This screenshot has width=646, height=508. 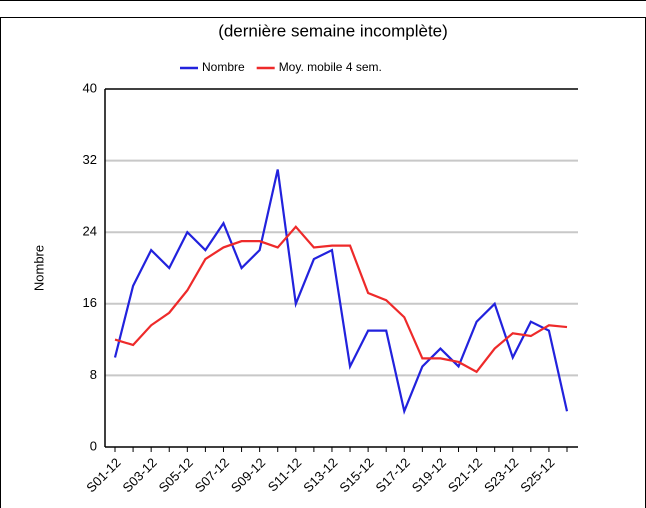 What do you see at coordinates (465, 475) in the screenshot?
I see `x-tick-label: S21-12` at bounding box center [465, 475].